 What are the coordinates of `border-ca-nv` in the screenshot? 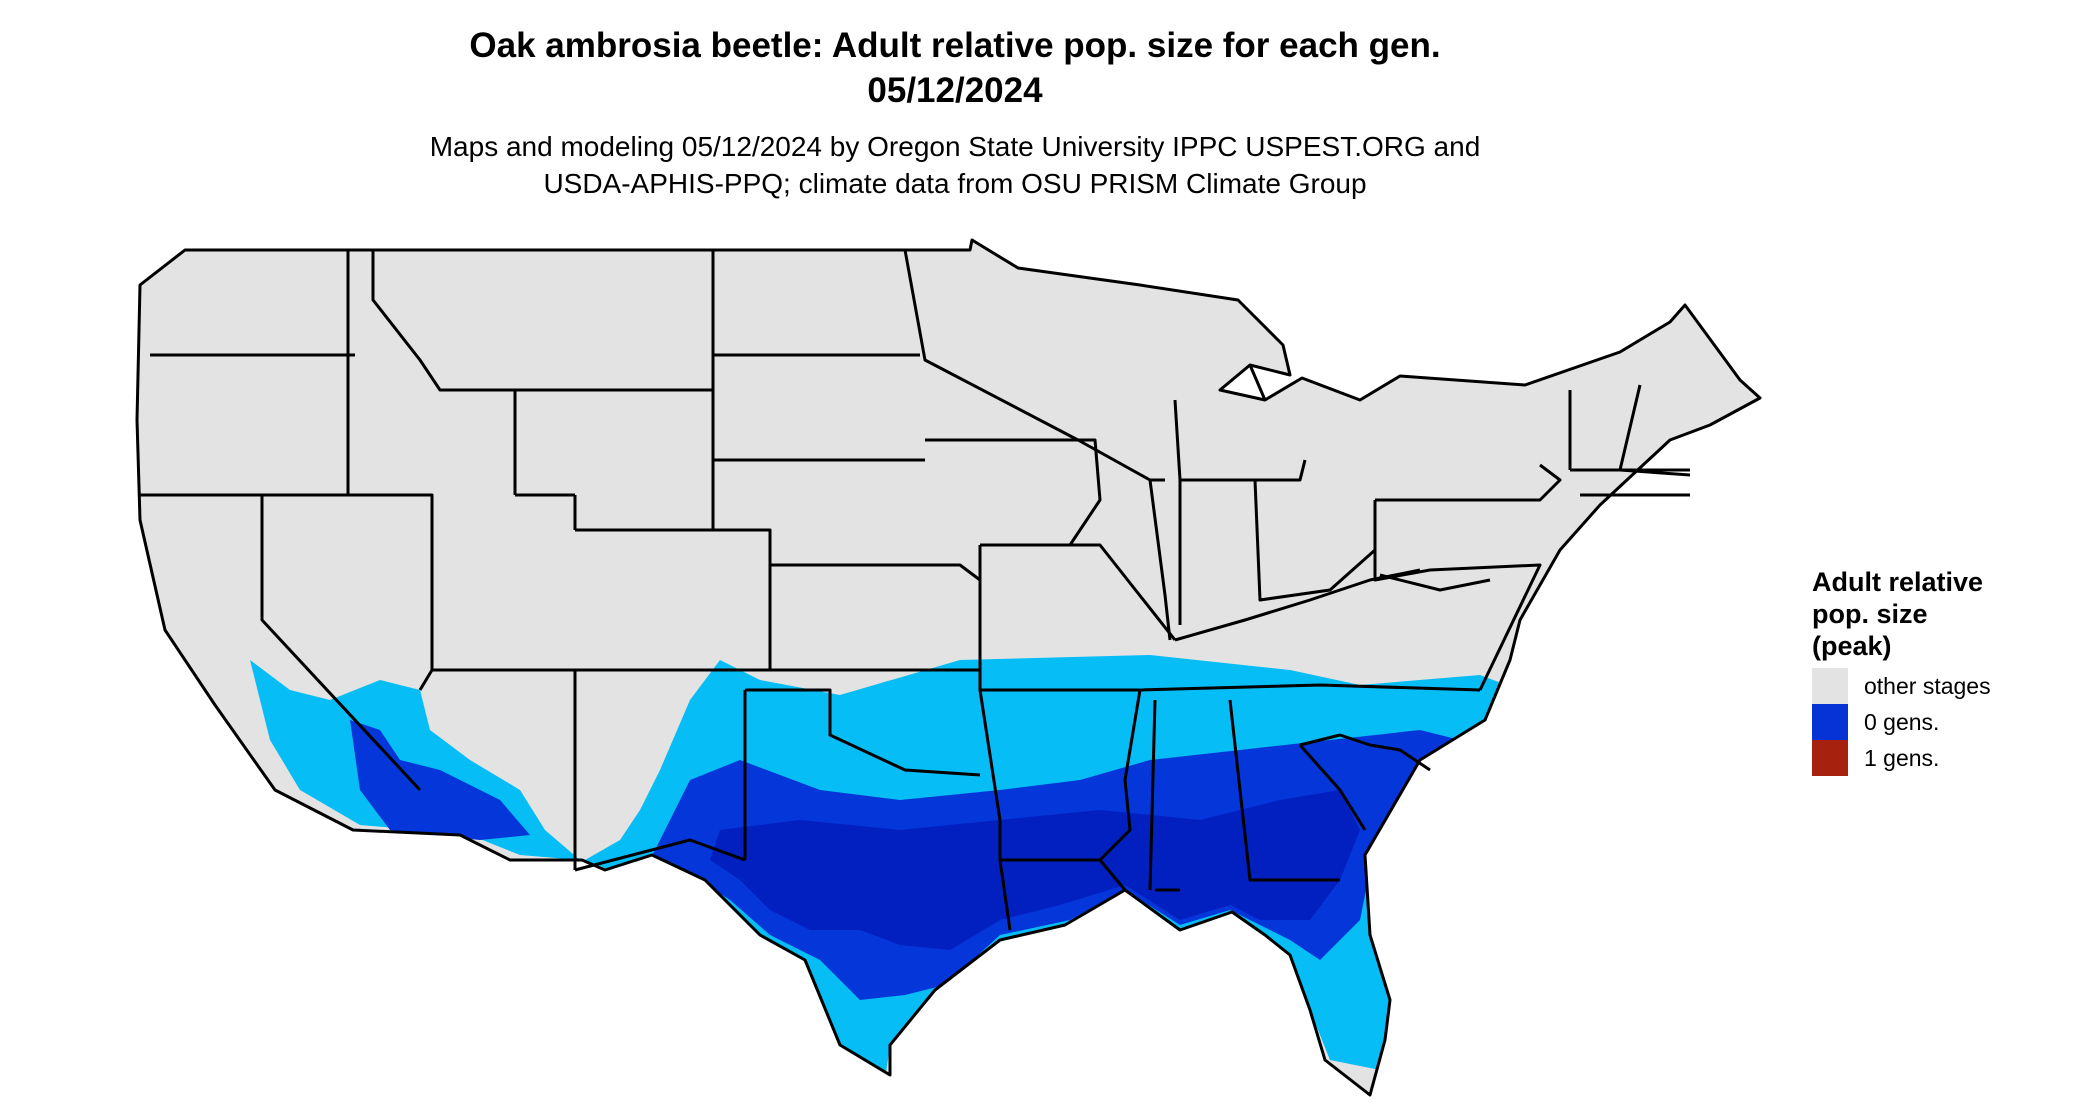 It's located at (341, 643).